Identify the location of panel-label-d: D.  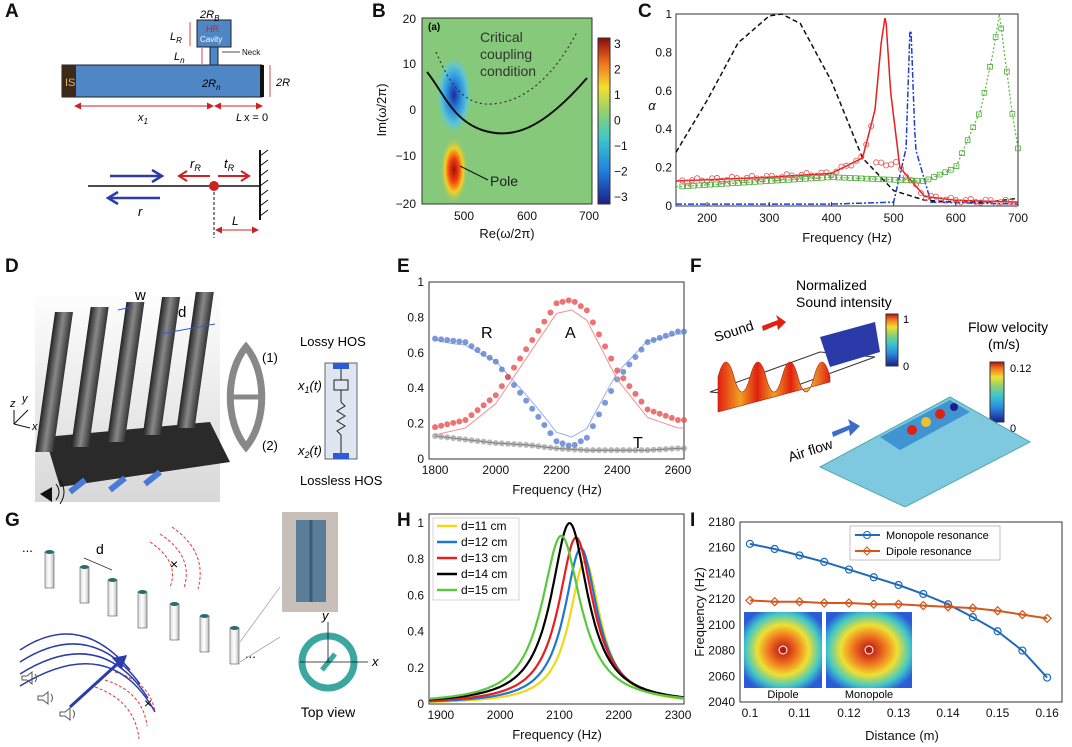
(12, 266).